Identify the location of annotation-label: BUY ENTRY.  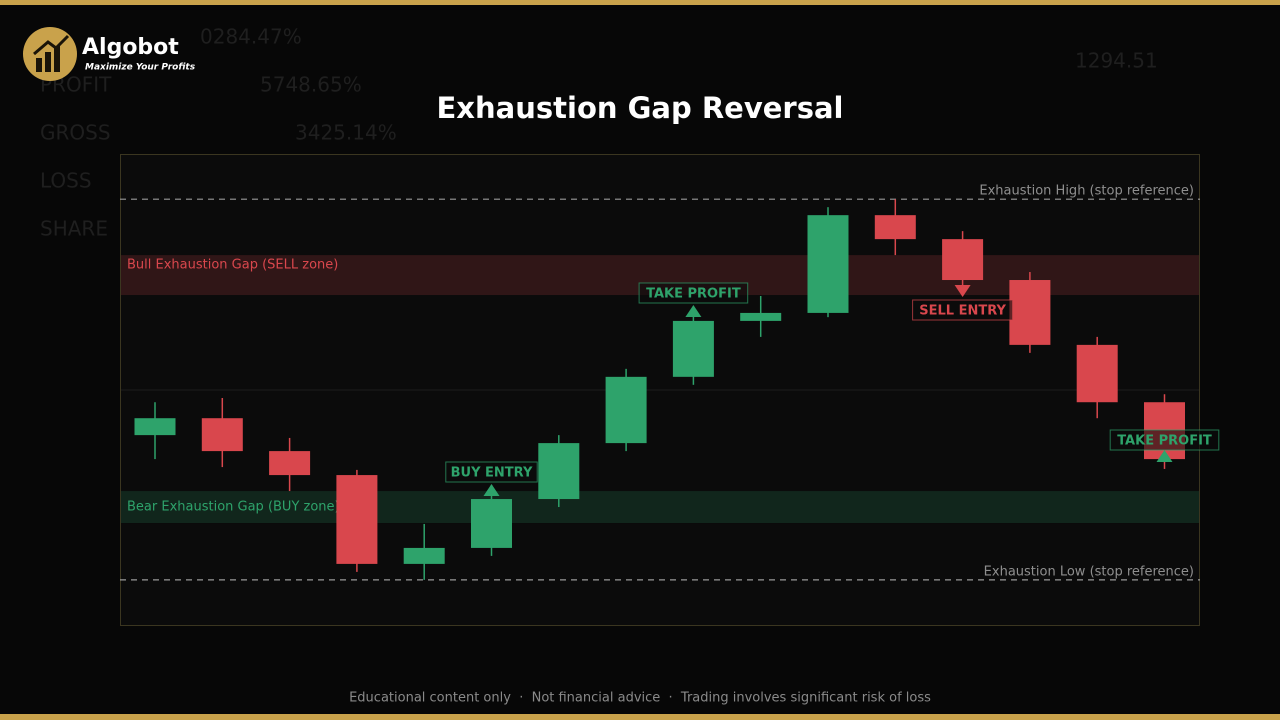
(492, 473).